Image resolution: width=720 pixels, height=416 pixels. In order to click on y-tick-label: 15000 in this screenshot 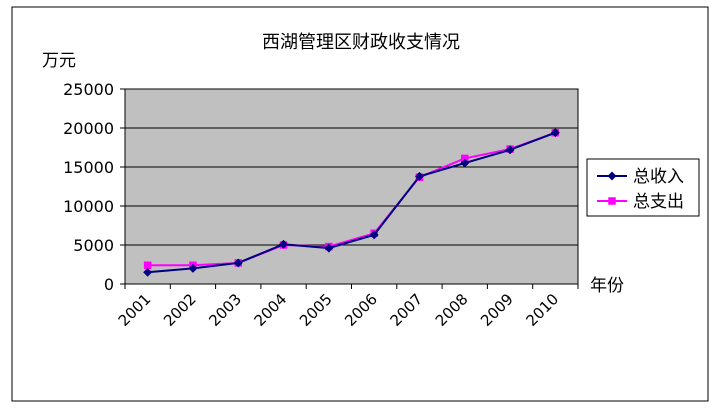, I will do `click(88, 167)`.